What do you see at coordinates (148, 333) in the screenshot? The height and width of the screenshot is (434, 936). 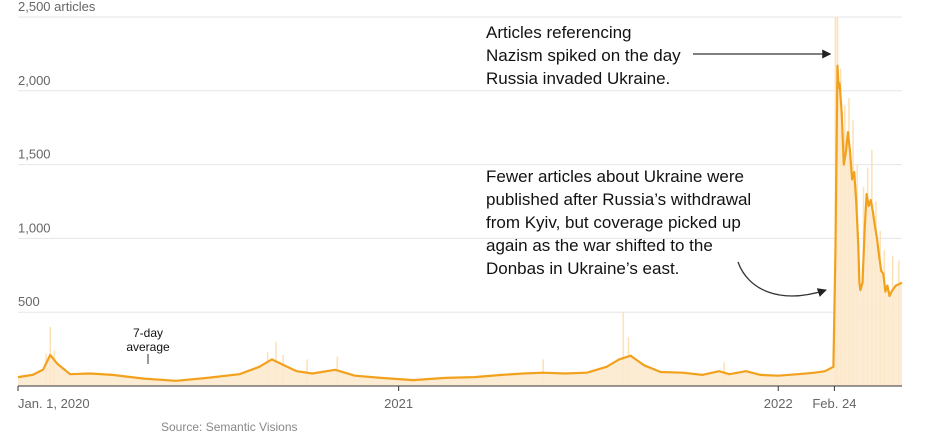 I see `annotation-average-line-0: 7-day` at bounding box center [148, 333].